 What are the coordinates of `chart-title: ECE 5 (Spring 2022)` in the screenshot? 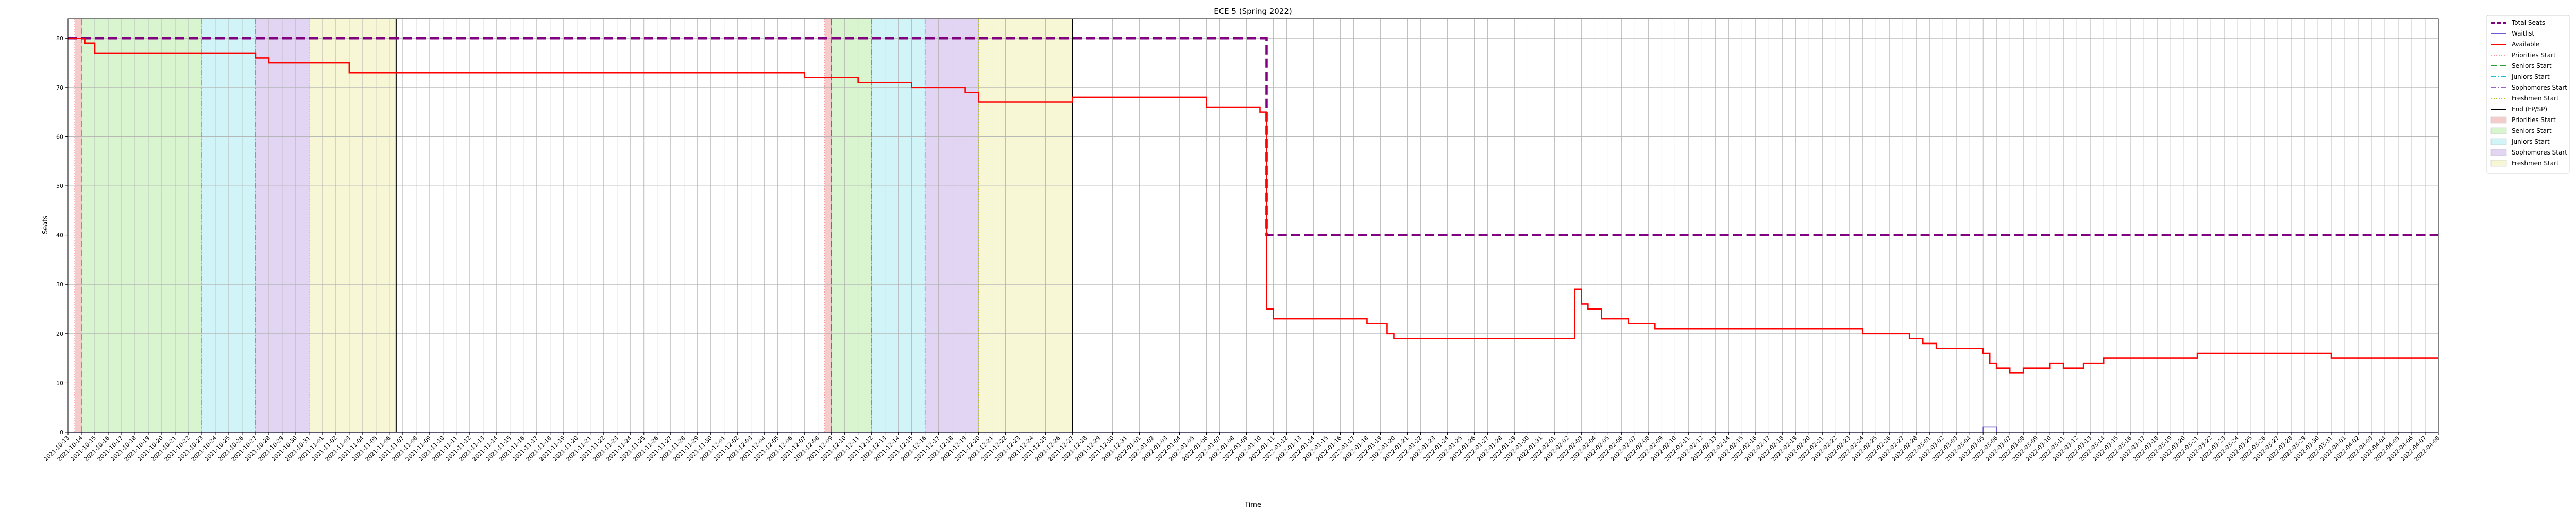 It's located at (1253, 11).